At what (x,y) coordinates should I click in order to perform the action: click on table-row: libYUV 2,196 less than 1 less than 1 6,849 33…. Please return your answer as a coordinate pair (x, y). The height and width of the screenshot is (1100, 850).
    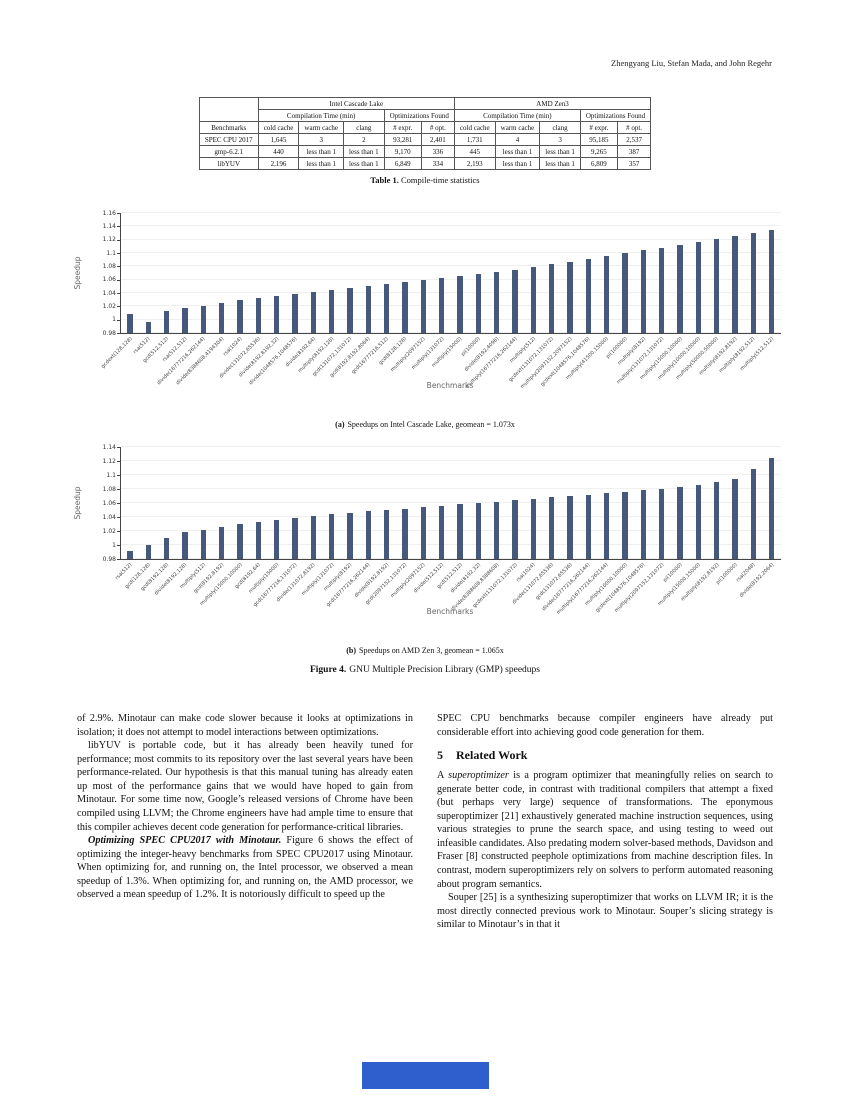
    Looking at the image, I should click on (425, 163).